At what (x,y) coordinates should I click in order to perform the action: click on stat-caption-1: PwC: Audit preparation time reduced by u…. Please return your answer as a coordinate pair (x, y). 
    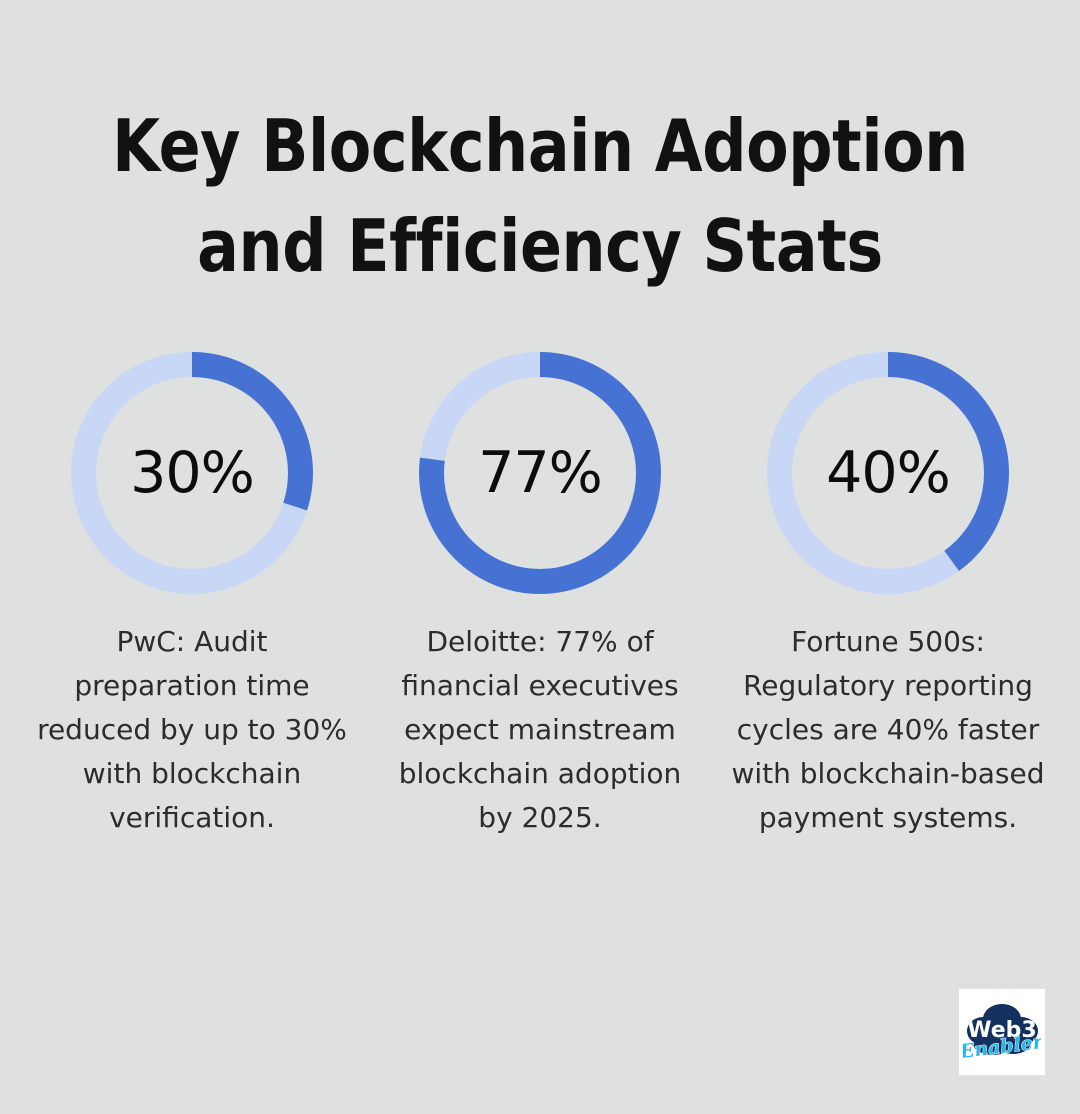
    Looking at the image, I should click on (192, 729).